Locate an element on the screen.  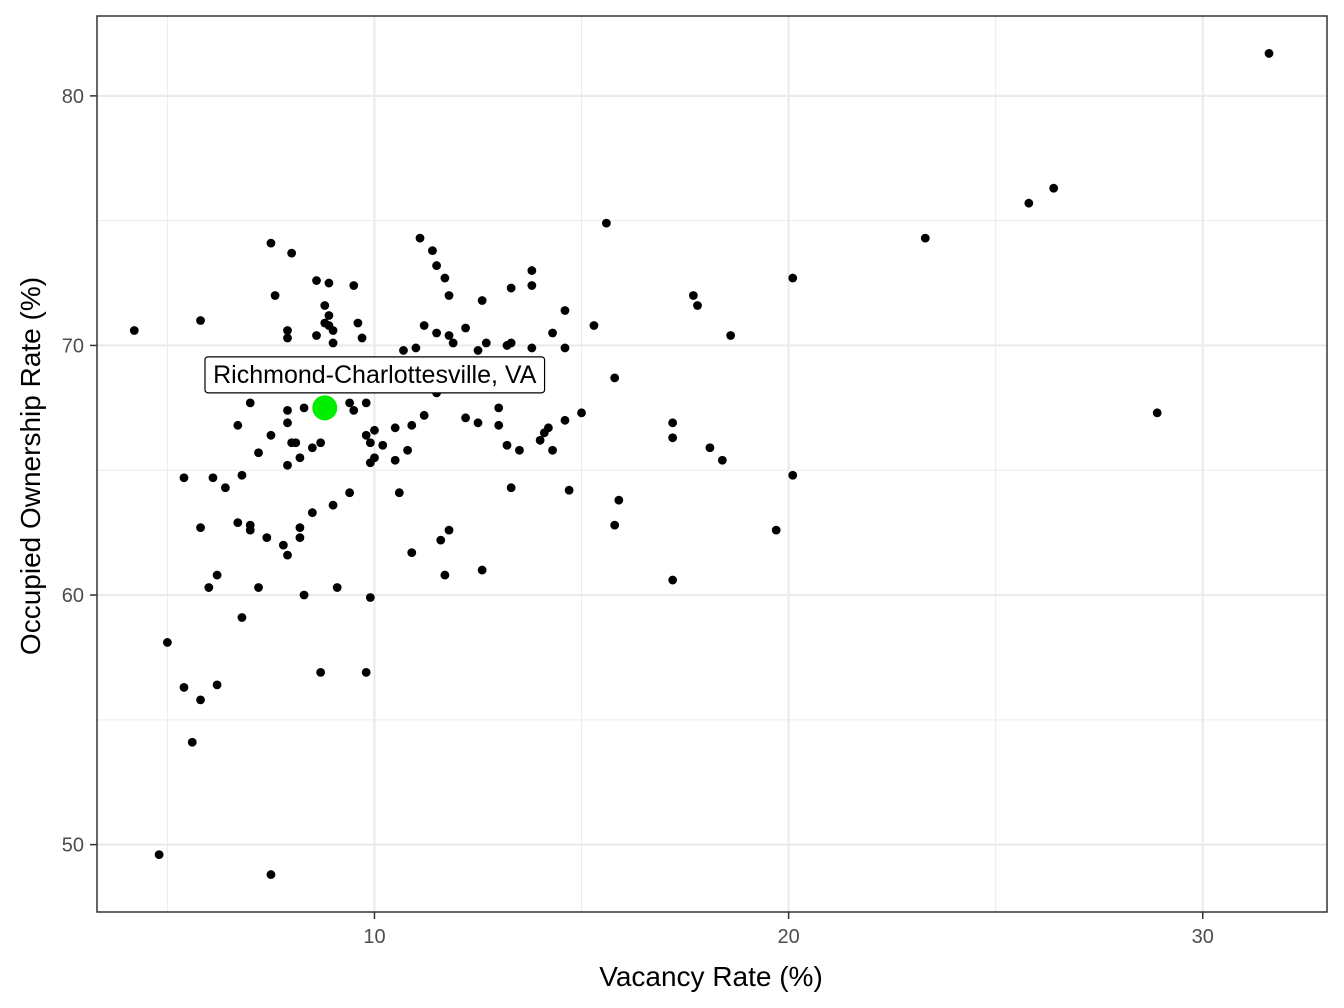
highlight-label: Richmond-Charlottesville, VA is located at coordinates (375, 375).